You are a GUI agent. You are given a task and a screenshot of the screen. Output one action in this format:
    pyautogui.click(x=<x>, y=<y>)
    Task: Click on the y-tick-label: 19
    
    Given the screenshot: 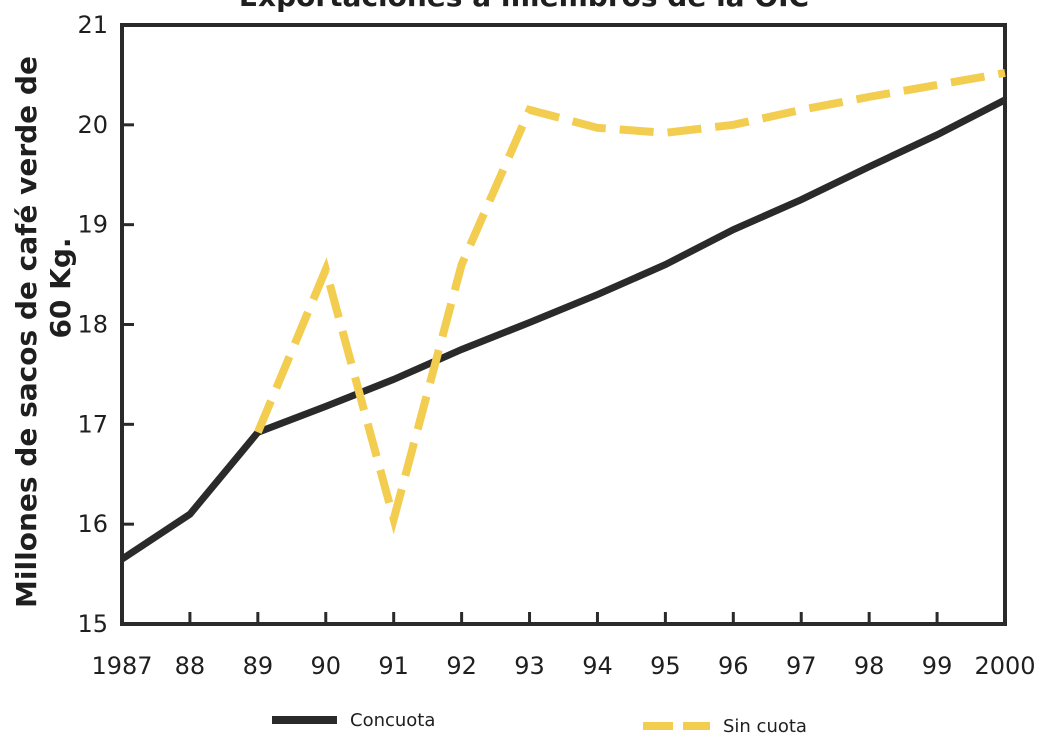 What is the action you would take?
    pyautogui.click(x=92, y=225)
    